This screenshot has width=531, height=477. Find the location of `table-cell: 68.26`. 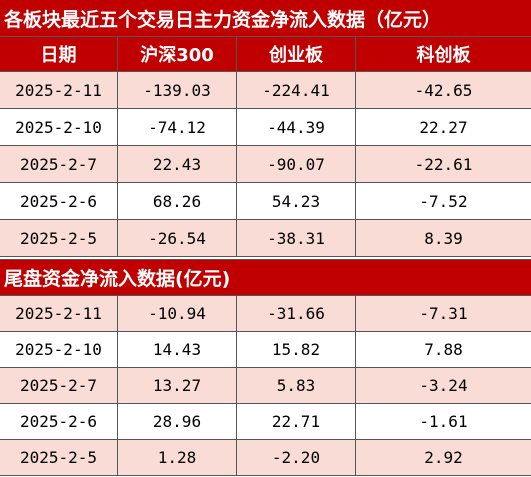

table-cell: 68.26 is located at coordinates (177, 201).